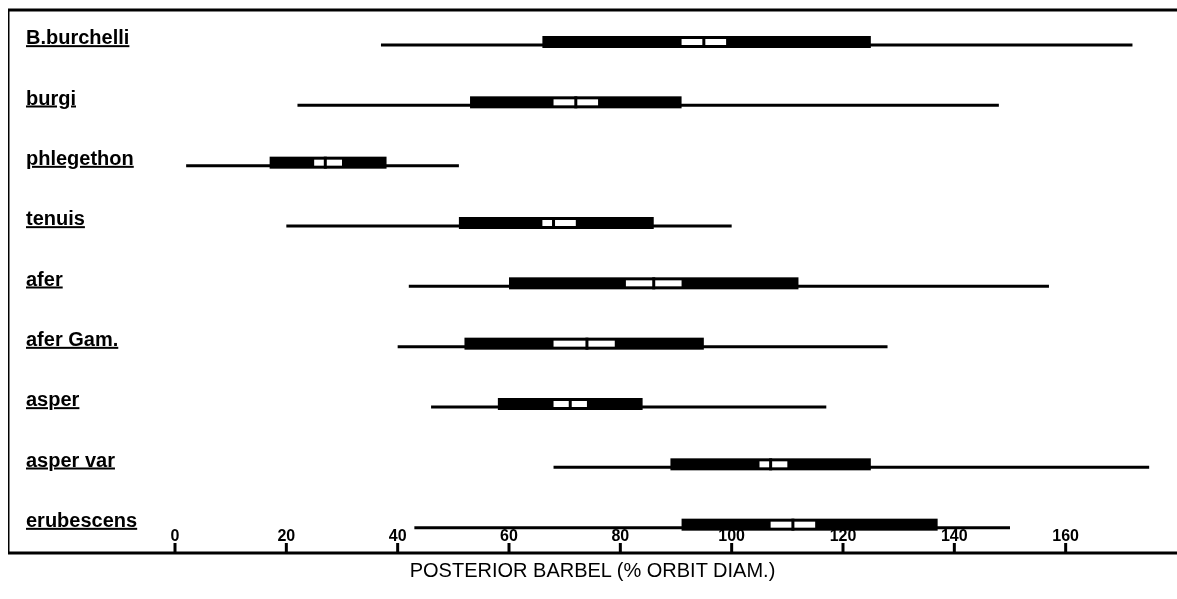  What do you see at coordinates (509, 535) in the screenshot?
I see `x-tick-label: 60` at bounding box center [509, 535].